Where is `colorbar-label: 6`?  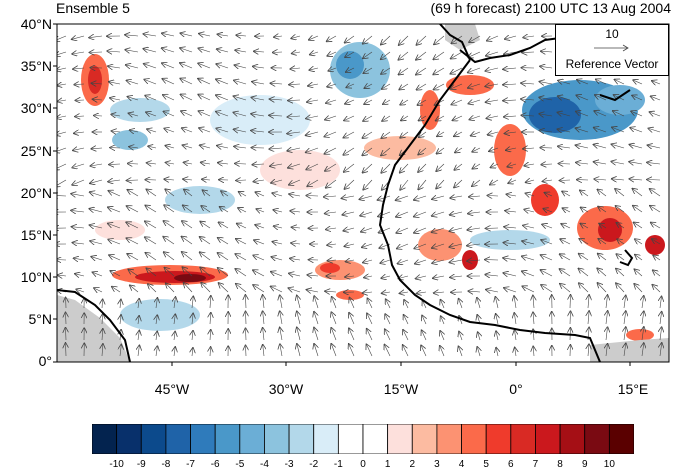 colorbar-label: 6 is located at coordinates (511, 464).